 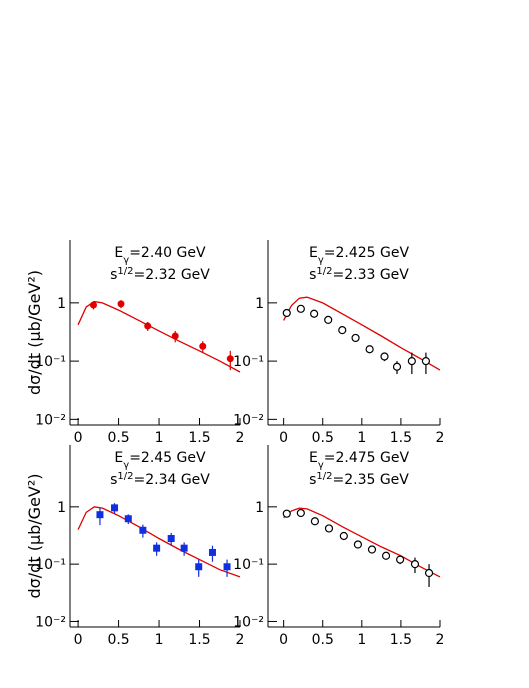 I want to click on annotation-rest: =2.45 GeV, so click(x=167, y=458).